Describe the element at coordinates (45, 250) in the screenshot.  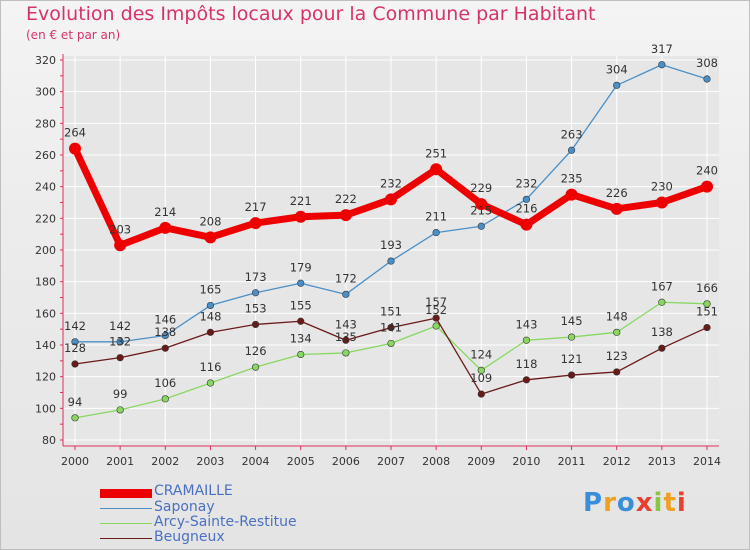
I see `y-tick-label: 200` at that location.